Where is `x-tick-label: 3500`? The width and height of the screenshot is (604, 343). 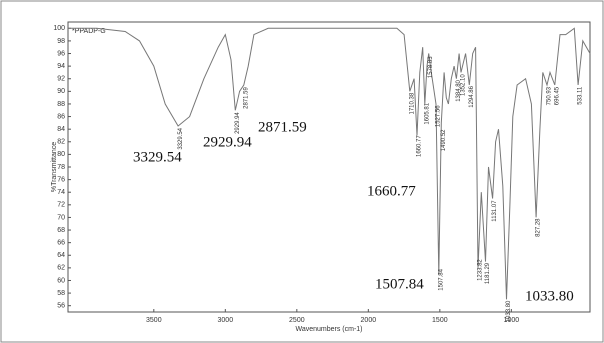
x-tick-label: 3500 is located at coordinates (154, 320).